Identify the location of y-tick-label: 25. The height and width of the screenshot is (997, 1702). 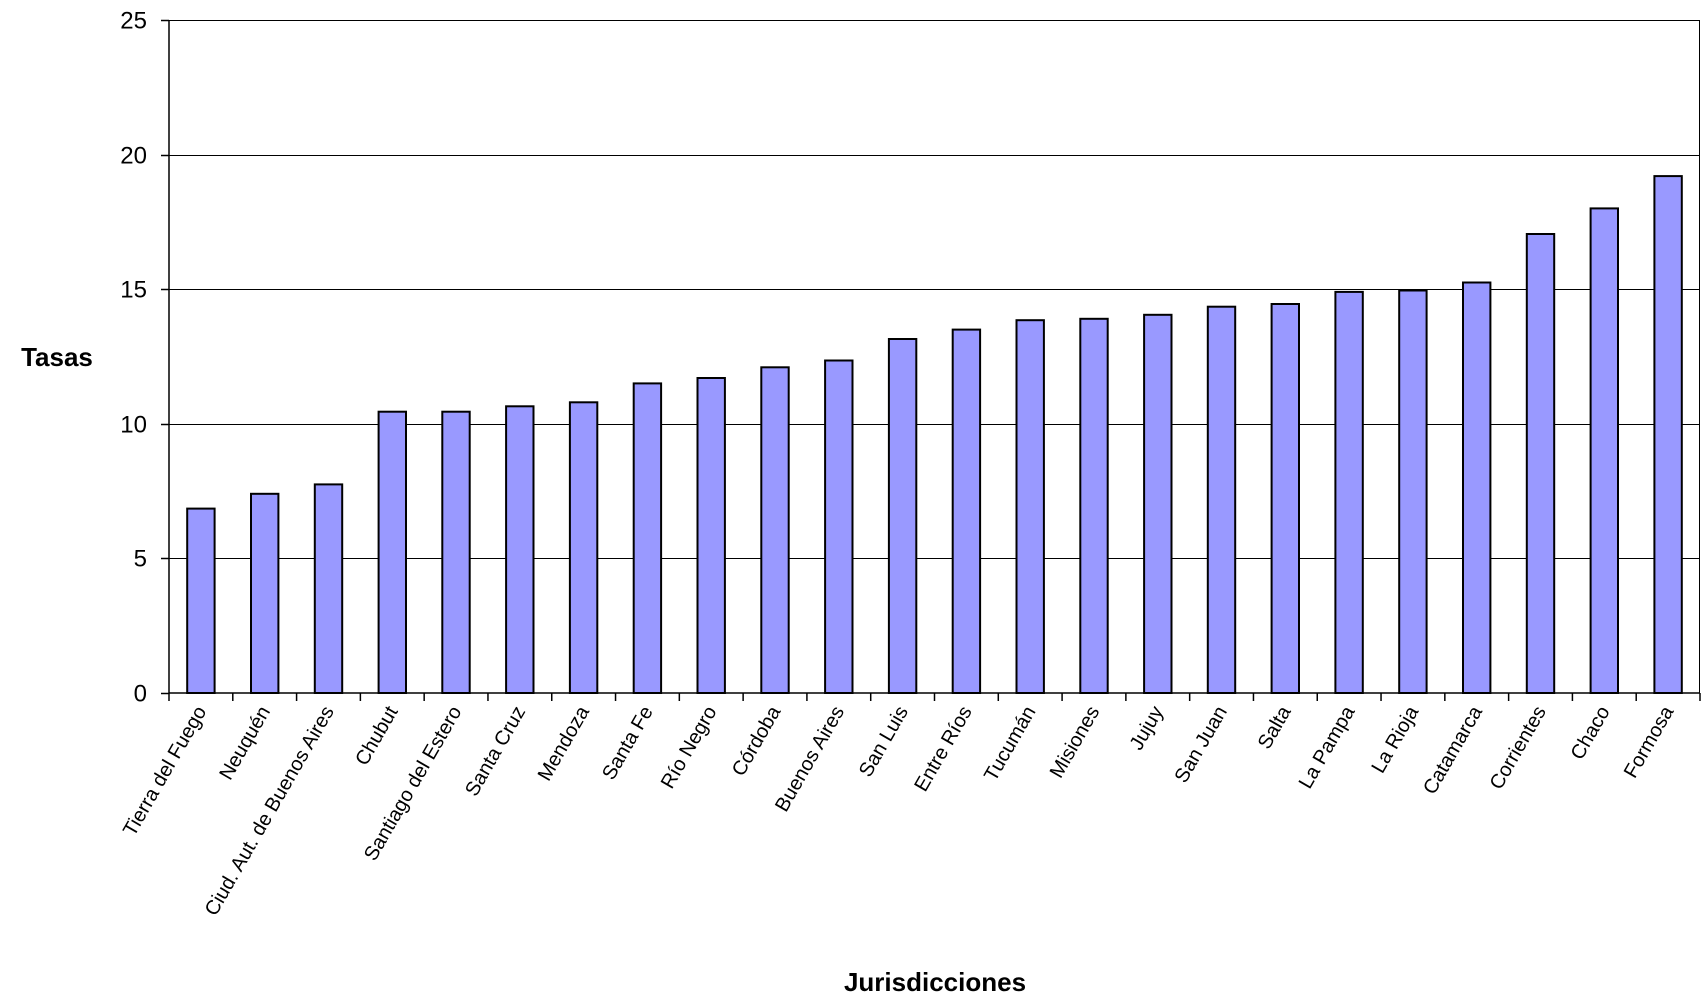
(133, 21).